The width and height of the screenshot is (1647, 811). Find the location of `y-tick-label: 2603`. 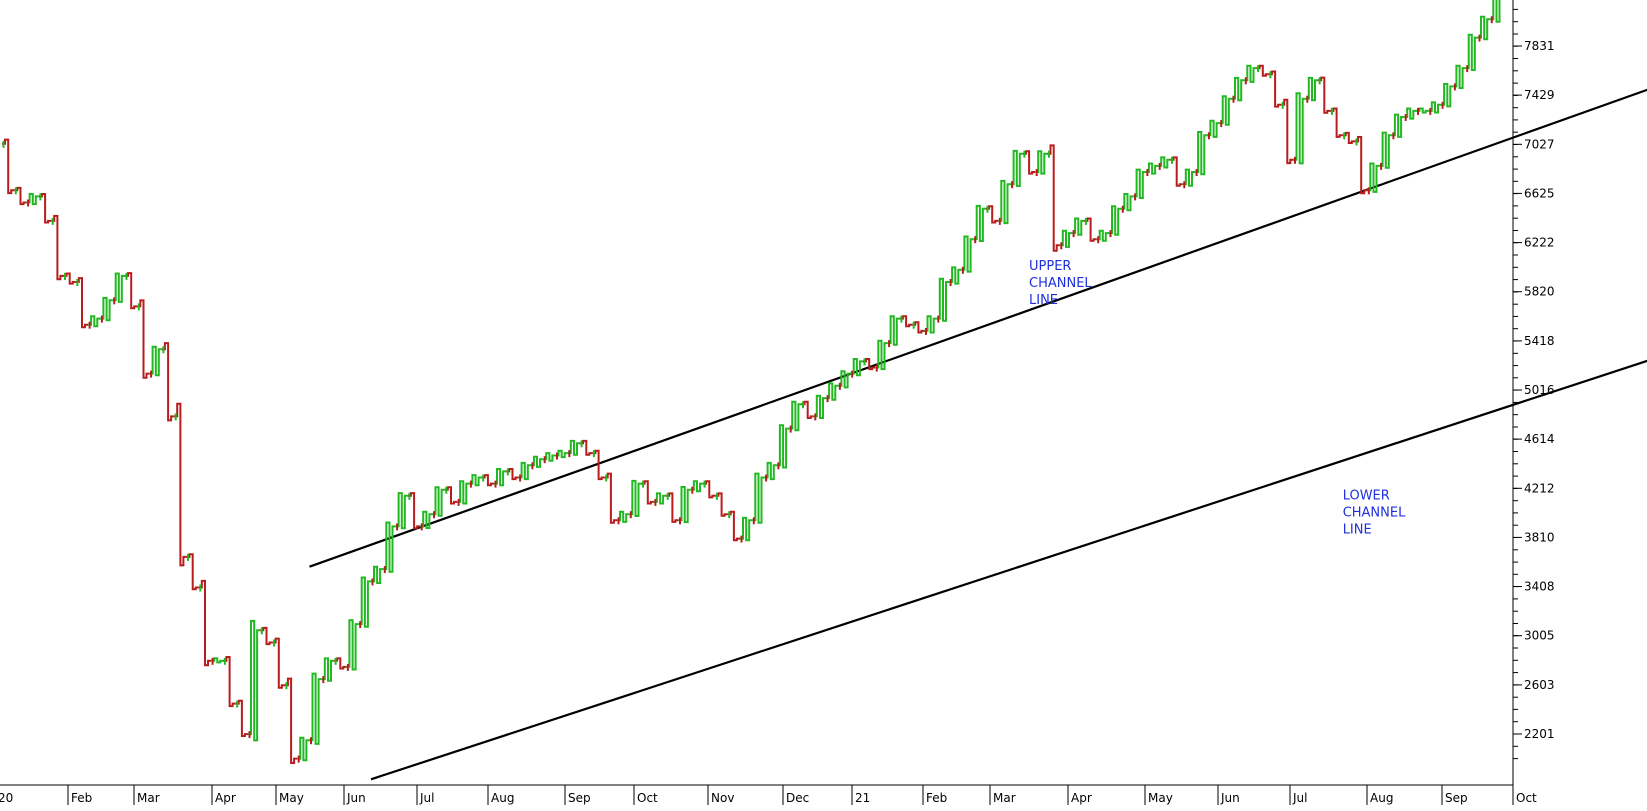

y-tick-label: 2603 is located at coordinates (1539, 685).